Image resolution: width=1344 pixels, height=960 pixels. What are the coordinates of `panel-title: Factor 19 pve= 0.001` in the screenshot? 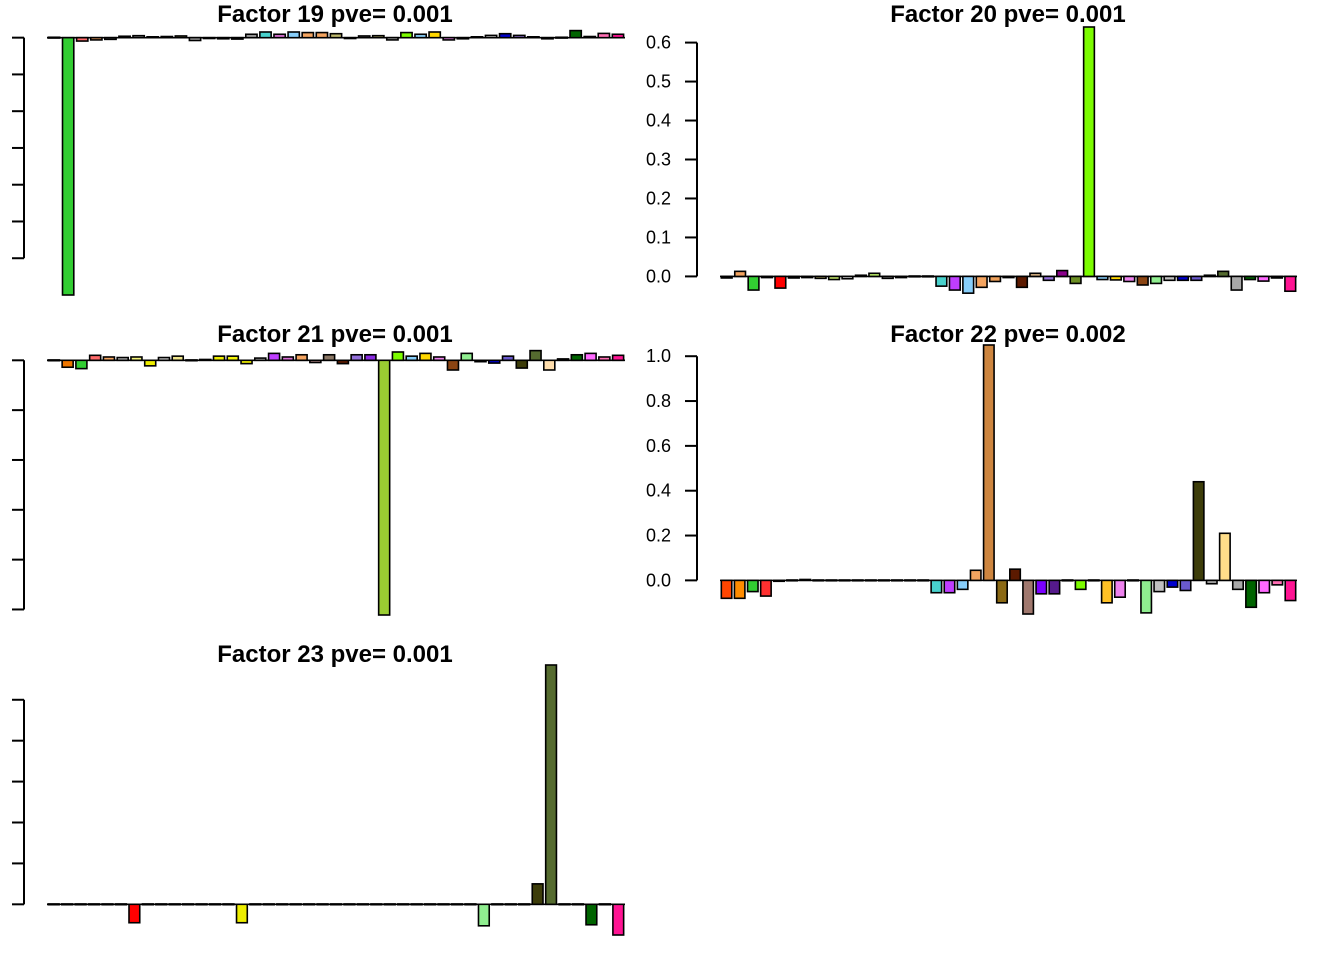 It's located at (334, 14).